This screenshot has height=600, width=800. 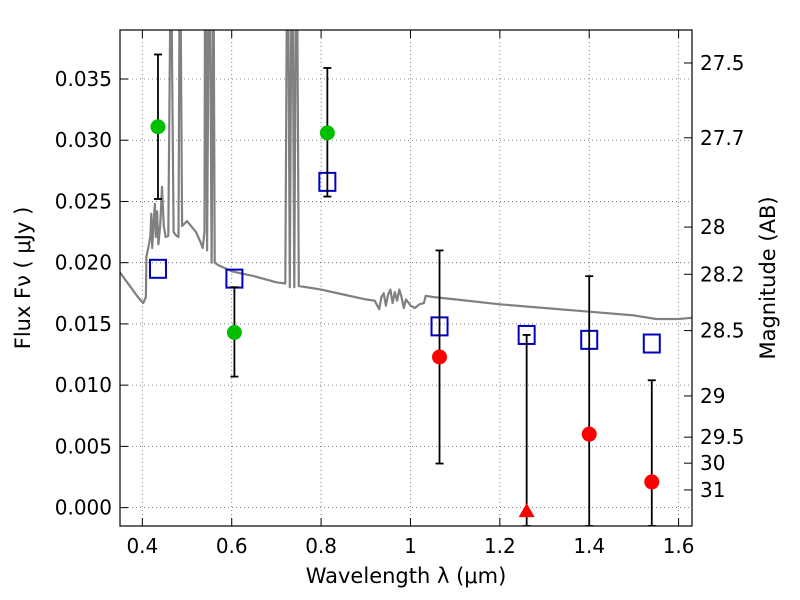 I want to click on x-axis-label: Wavelength λ (μm), so click(x=406, y=576).